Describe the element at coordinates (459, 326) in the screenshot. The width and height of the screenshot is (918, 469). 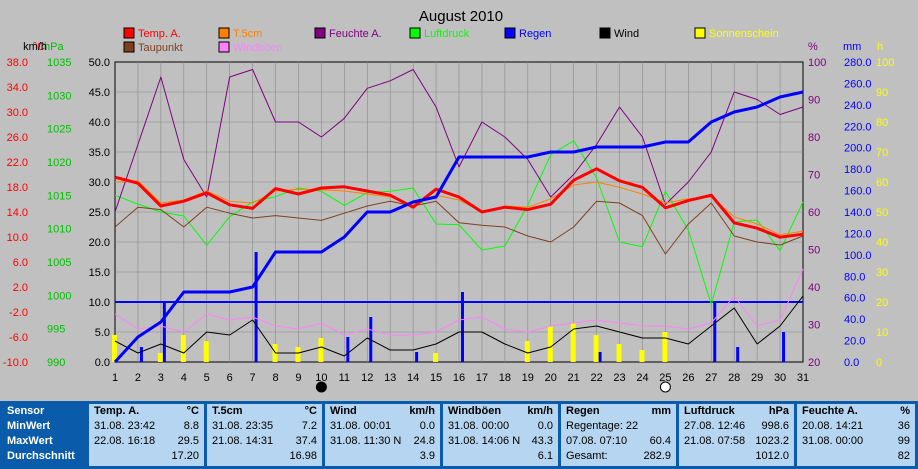
I see `line-wind` at that location.